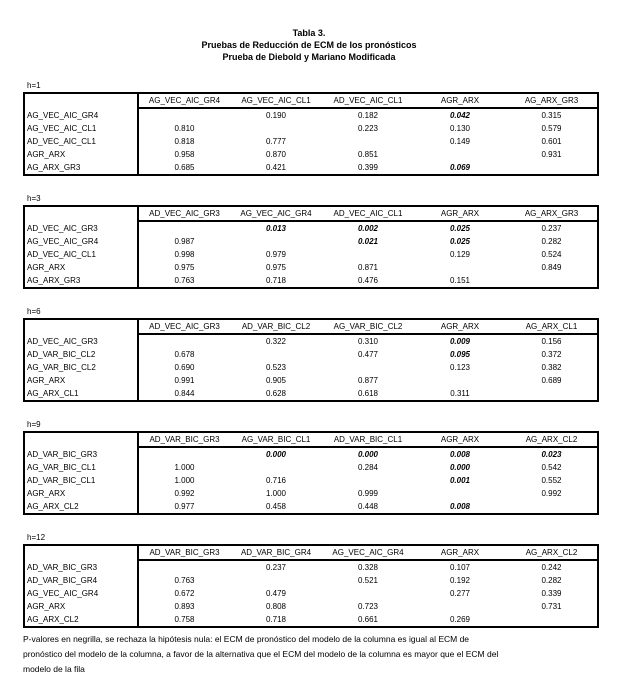 The width and height of the screenshot is (618, 696). What do you see at coordinates (36, 537) in the screenshot?
I see `horizon-label-h12: h=12` at bounding box center [36, 537].